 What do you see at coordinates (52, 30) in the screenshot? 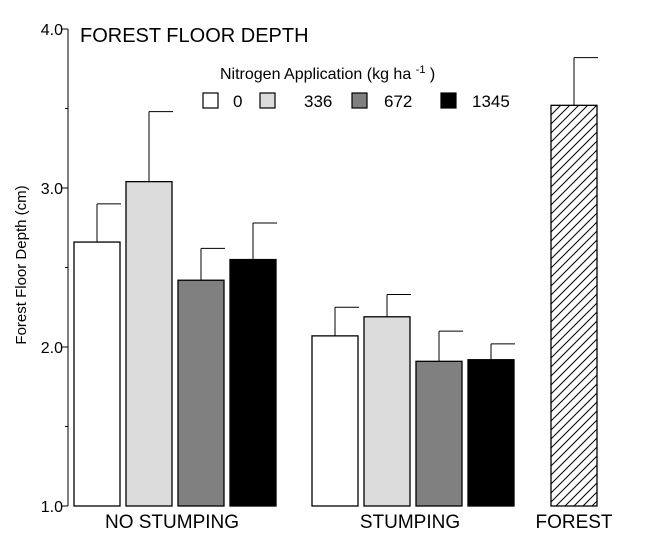
I see `y-tick-label: 4.0` at bounding box center [52, 30].